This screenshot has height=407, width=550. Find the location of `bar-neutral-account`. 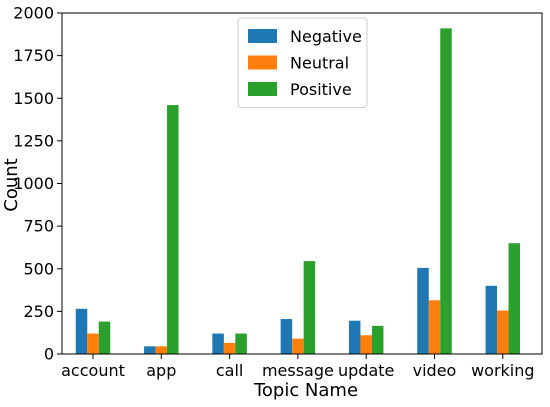

bar-neutral-account is located at coordinates (93, 343).